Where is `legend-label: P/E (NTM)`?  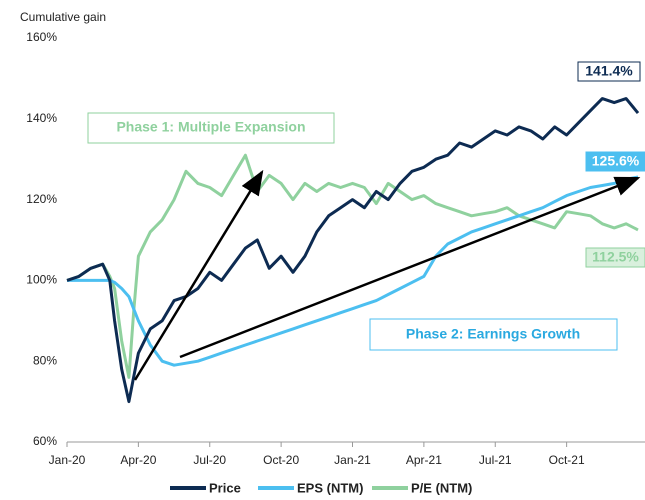 legend-label: P/E (NTM) is located at coordinates (441, 487).